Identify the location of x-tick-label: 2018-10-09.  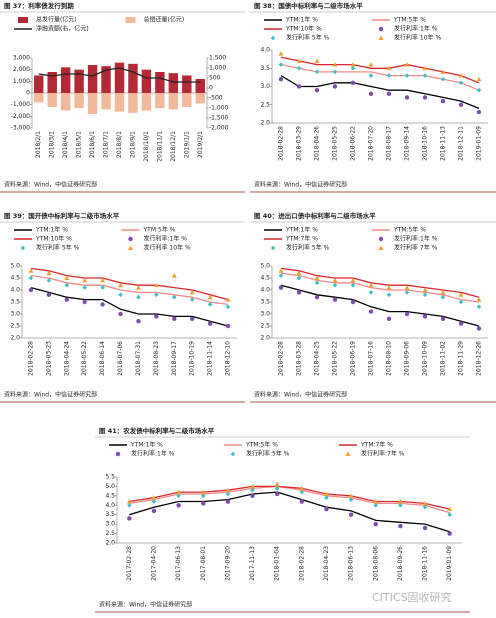
(425, 358).